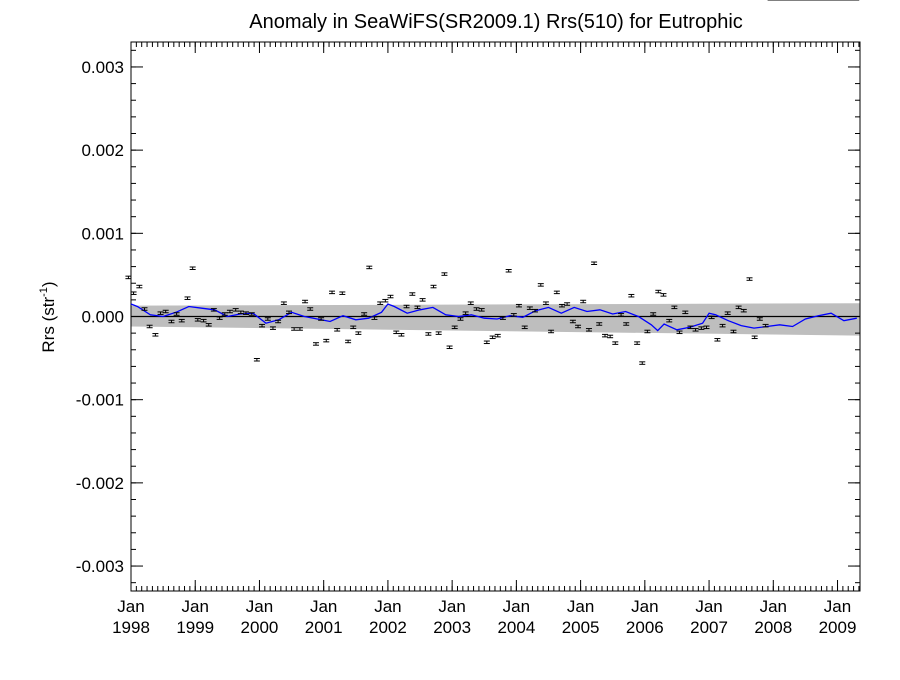 The height and width of the screenshot is (680, 900). What do you see at coordinates (102, 233) in the screenshot?
I see `y-tick-label: 0.001` at bounding box center [102, 233].